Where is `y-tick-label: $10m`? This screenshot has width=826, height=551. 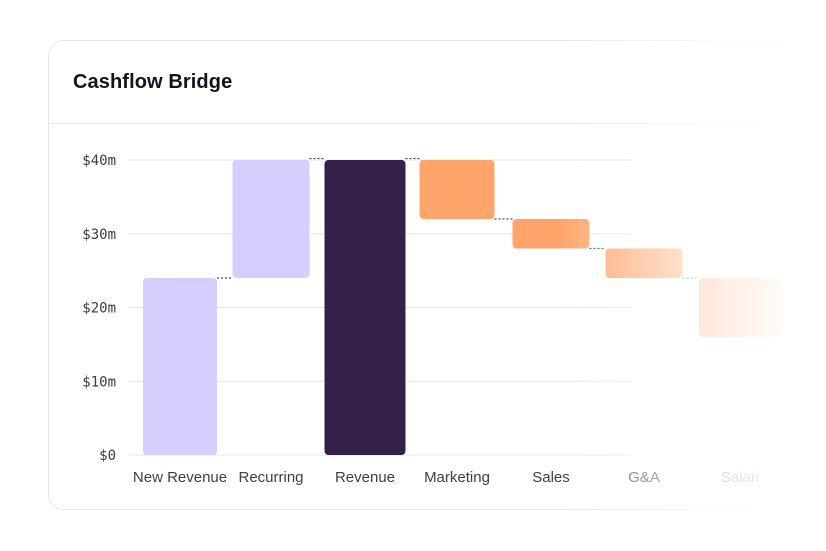
y-tick-label: $10m is located at coordinates (99, 382).